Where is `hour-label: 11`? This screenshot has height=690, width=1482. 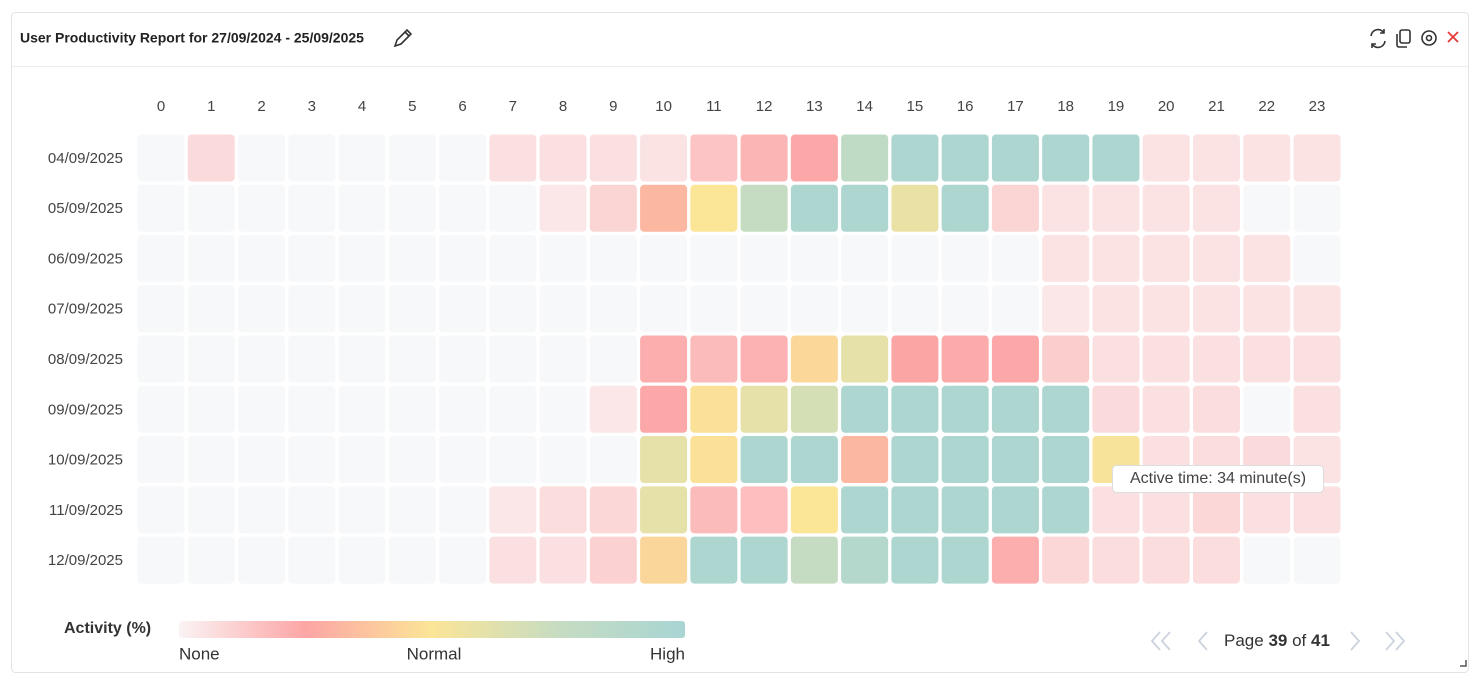 hour-label: 11 is located at coordinates (714, 106).